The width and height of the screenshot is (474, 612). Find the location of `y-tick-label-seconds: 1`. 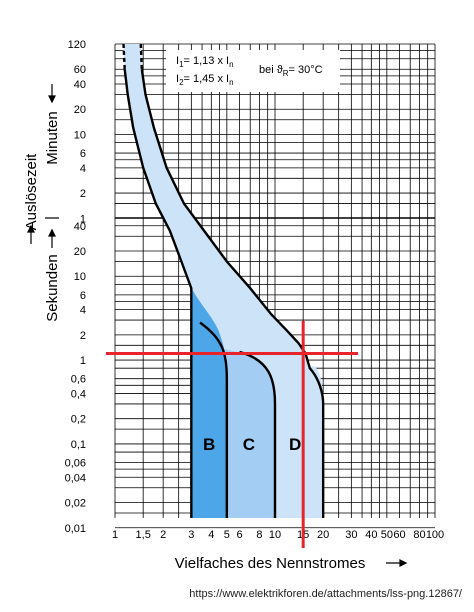

y-tick-label-seconds: 1 is located at coordinates (83, 361).